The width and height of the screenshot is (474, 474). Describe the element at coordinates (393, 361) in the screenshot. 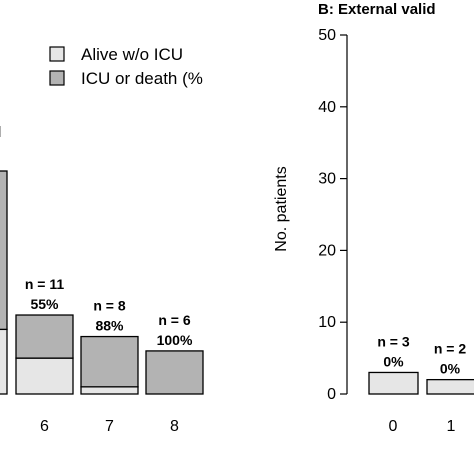

I see `bar-b-pct-label-0: 0%` at that location.